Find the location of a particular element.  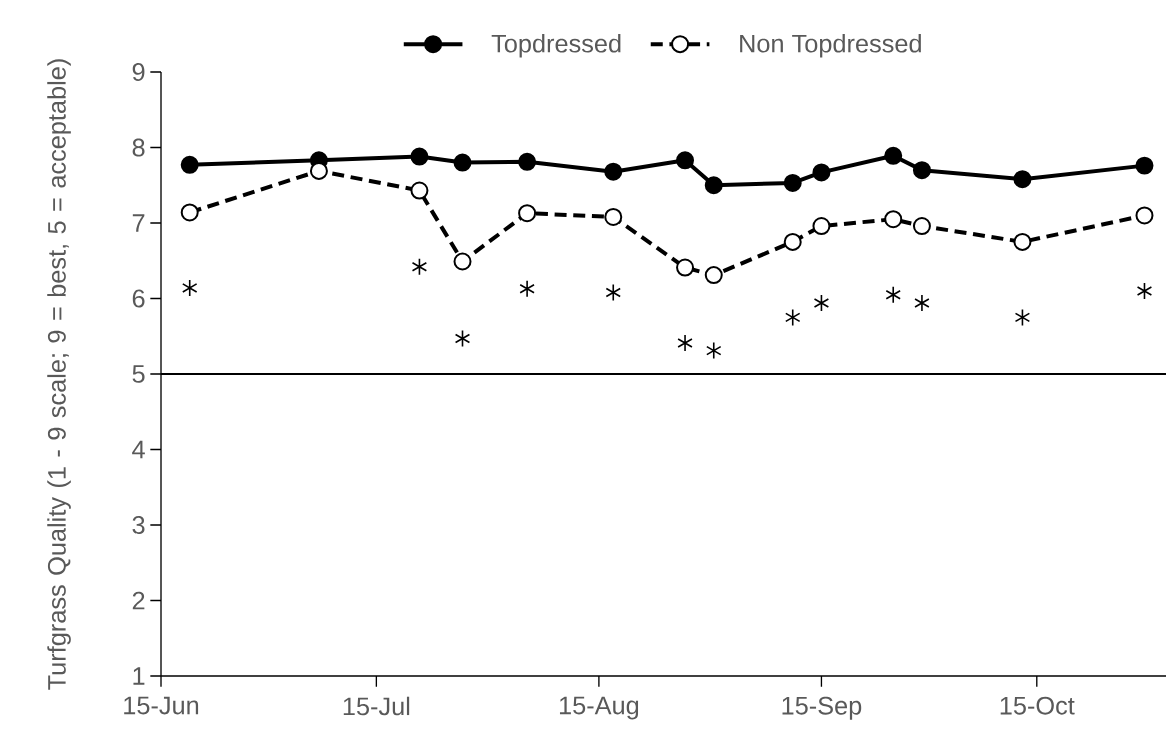

y-tick-label: 7 is located at coordinates (138, 223).